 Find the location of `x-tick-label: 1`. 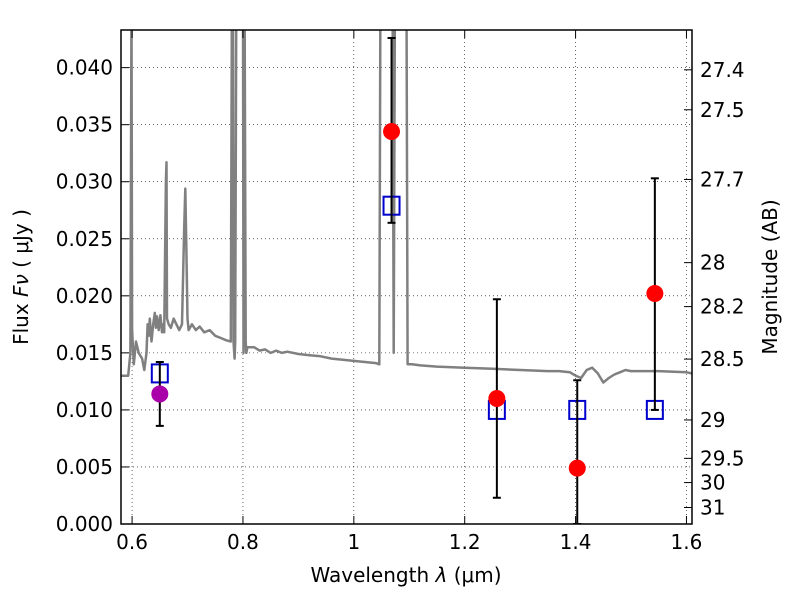

x-tick-label: 1 is located at coordinates (353, 542).